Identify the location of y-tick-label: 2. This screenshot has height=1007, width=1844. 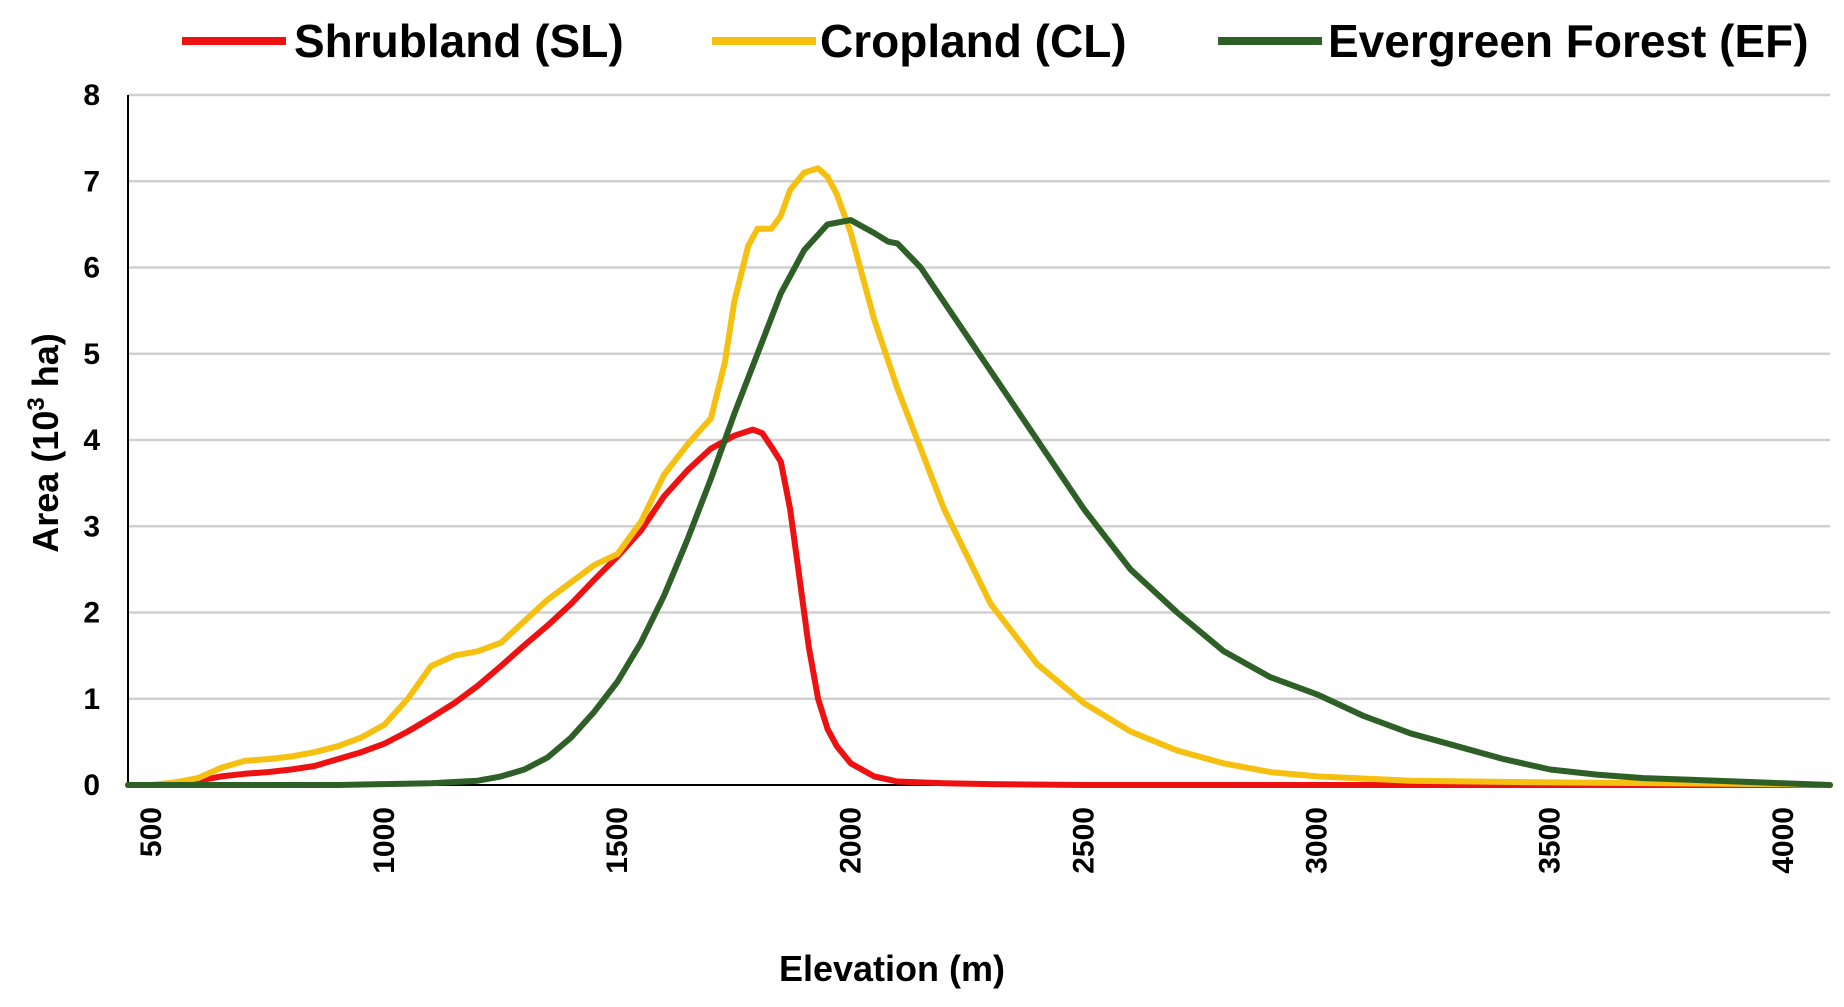
(91, 613).